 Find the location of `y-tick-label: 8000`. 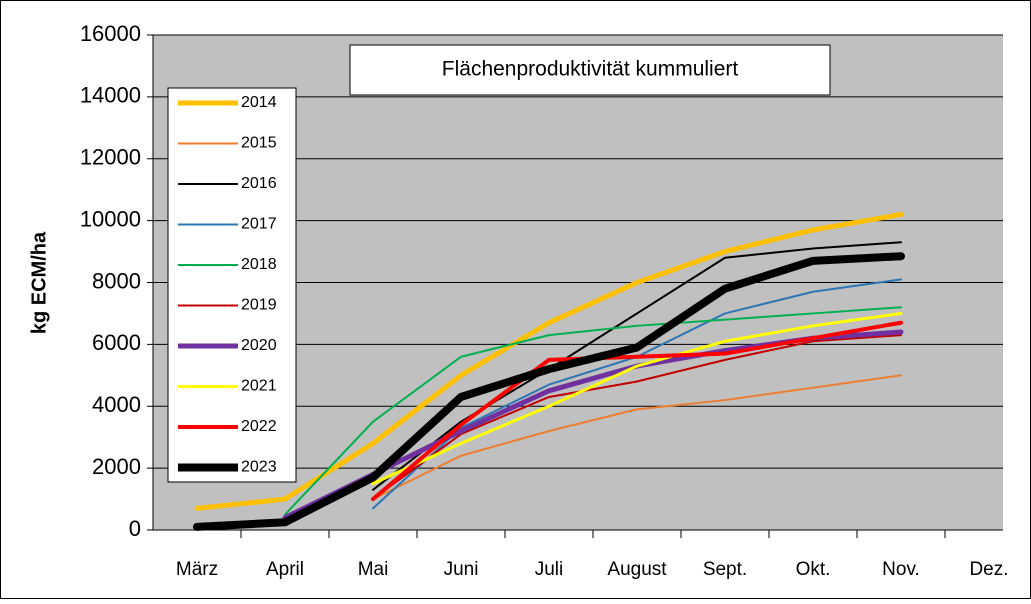

y-tick-label: 8000 is located at coordinates (116, 280).